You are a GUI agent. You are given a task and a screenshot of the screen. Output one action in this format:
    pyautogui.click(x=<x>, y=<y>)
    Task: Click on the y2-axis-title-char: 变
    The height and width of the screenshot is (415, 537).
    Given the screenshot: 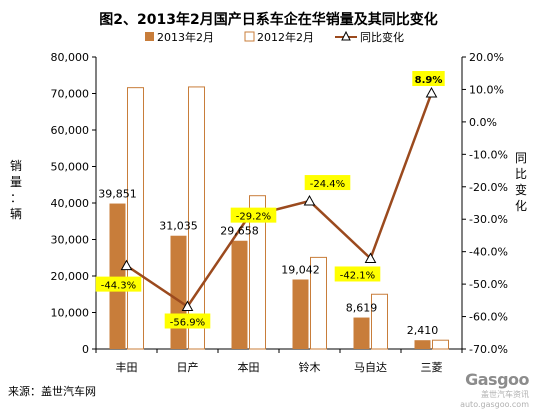 What is the action you would take?
    pyautogui.click(x=521, y=189)
    